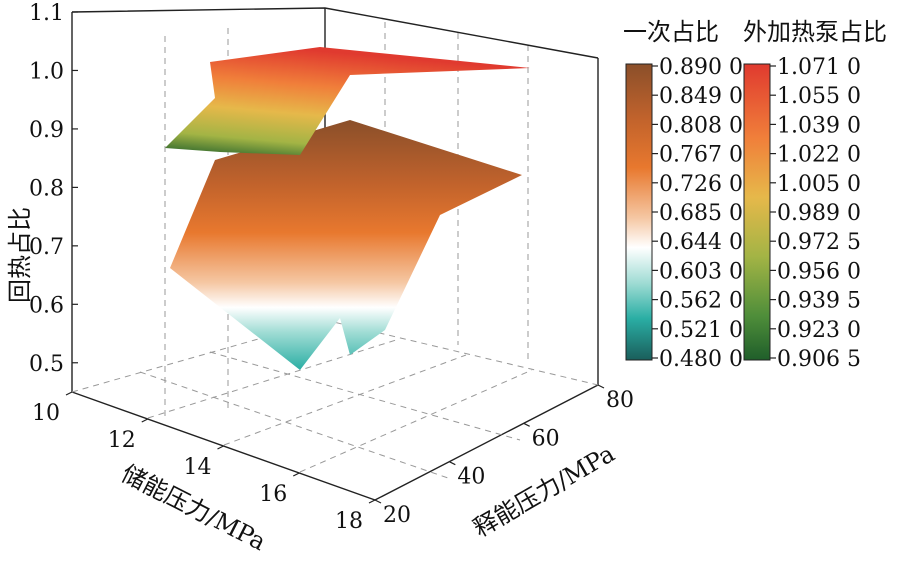 The width and height of the screenshot is (918, 583). Describe the element at coordinates (701, 242) in the screenshot. I see `colorbar-tick-label: 0.644 0` at that location.